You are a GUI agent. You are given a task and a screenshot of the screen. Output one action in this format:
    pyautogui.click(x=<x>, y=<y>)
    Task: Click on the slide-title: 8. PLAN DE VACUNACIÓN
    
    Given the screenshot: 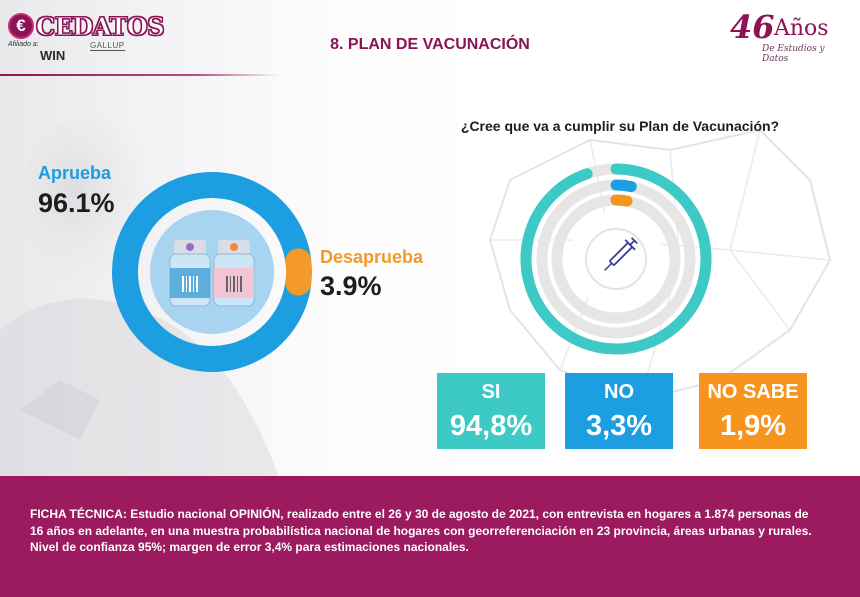 What is the action you would take?
    pyautogui.click(x=430, y=44)
    